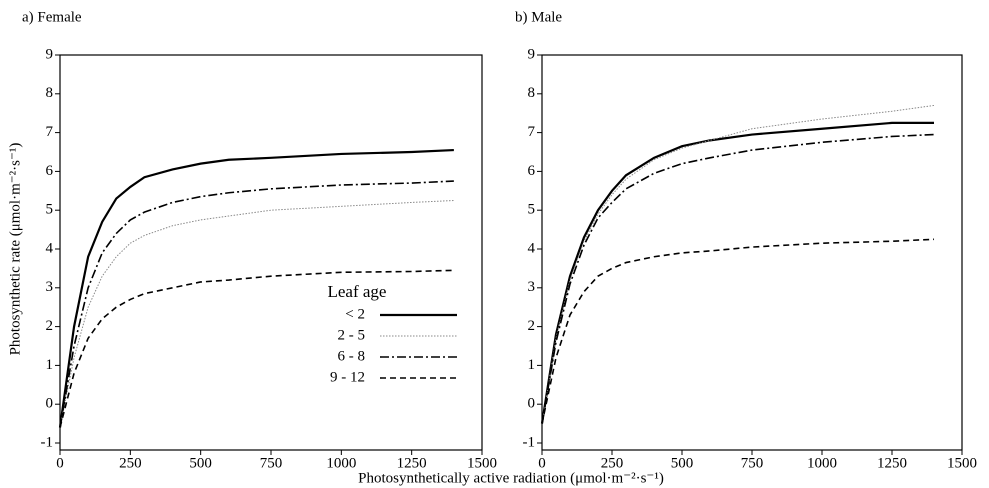 The height and width of the screenshot is (488, 989). I want to click on legend-label: 9 - 12, so click(347, 377).